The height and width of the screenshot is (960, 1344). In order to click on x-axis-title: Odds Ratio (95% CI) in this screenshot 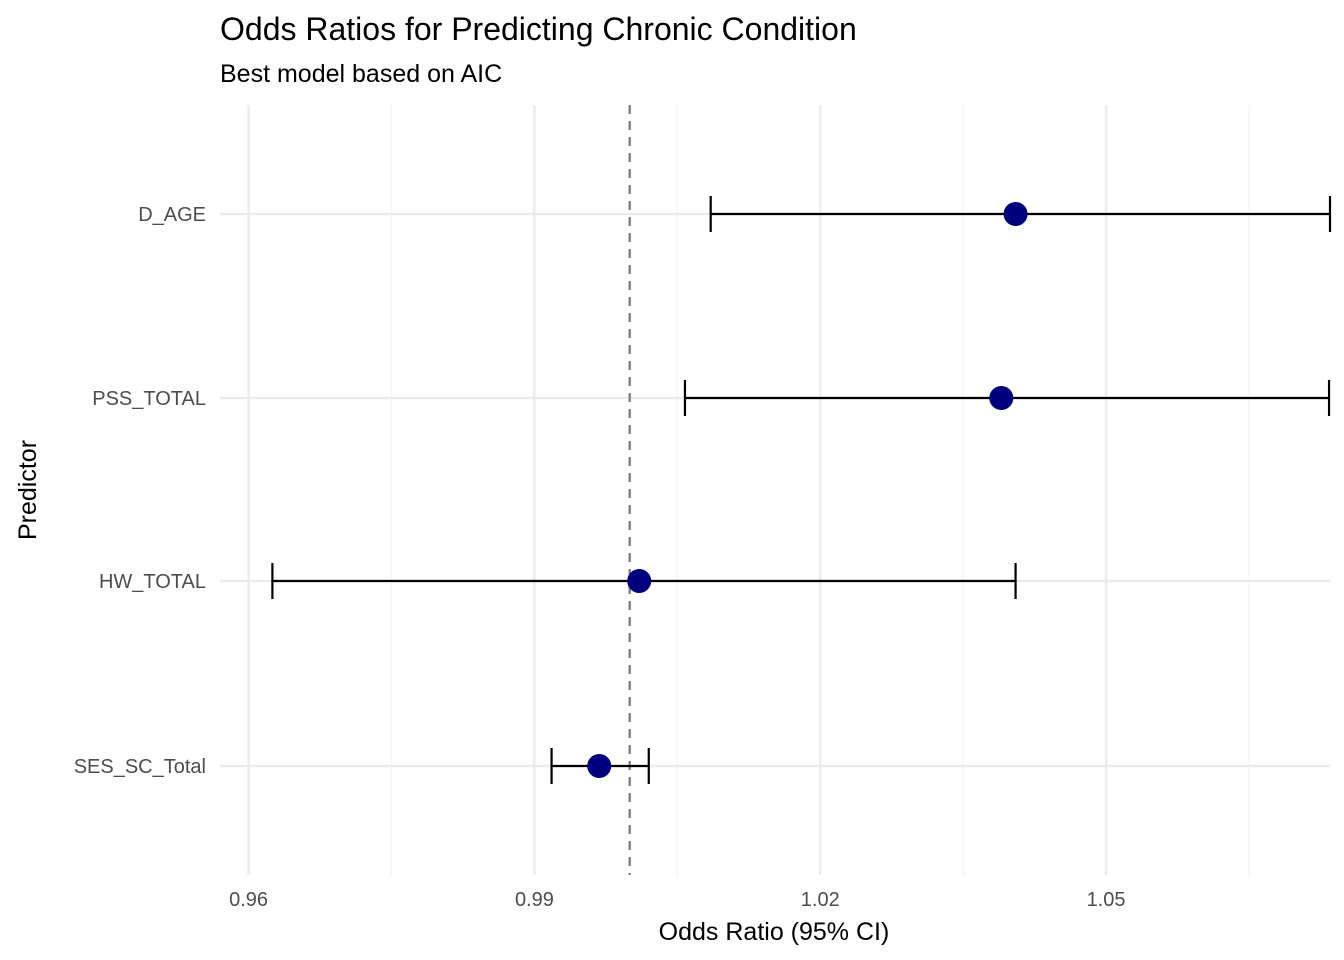, I will do `click(774, 932)`.